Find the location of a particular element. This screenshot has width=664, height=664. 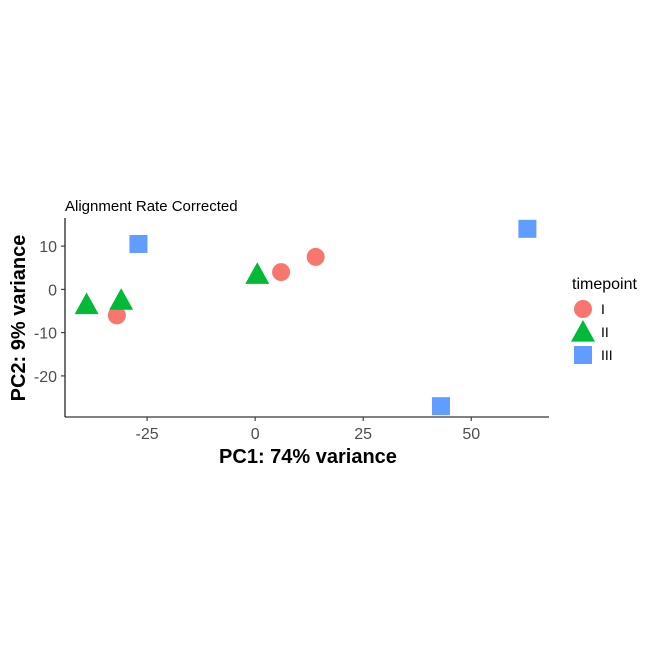

legend-title: timepoint is located at coordinates (604, 284).